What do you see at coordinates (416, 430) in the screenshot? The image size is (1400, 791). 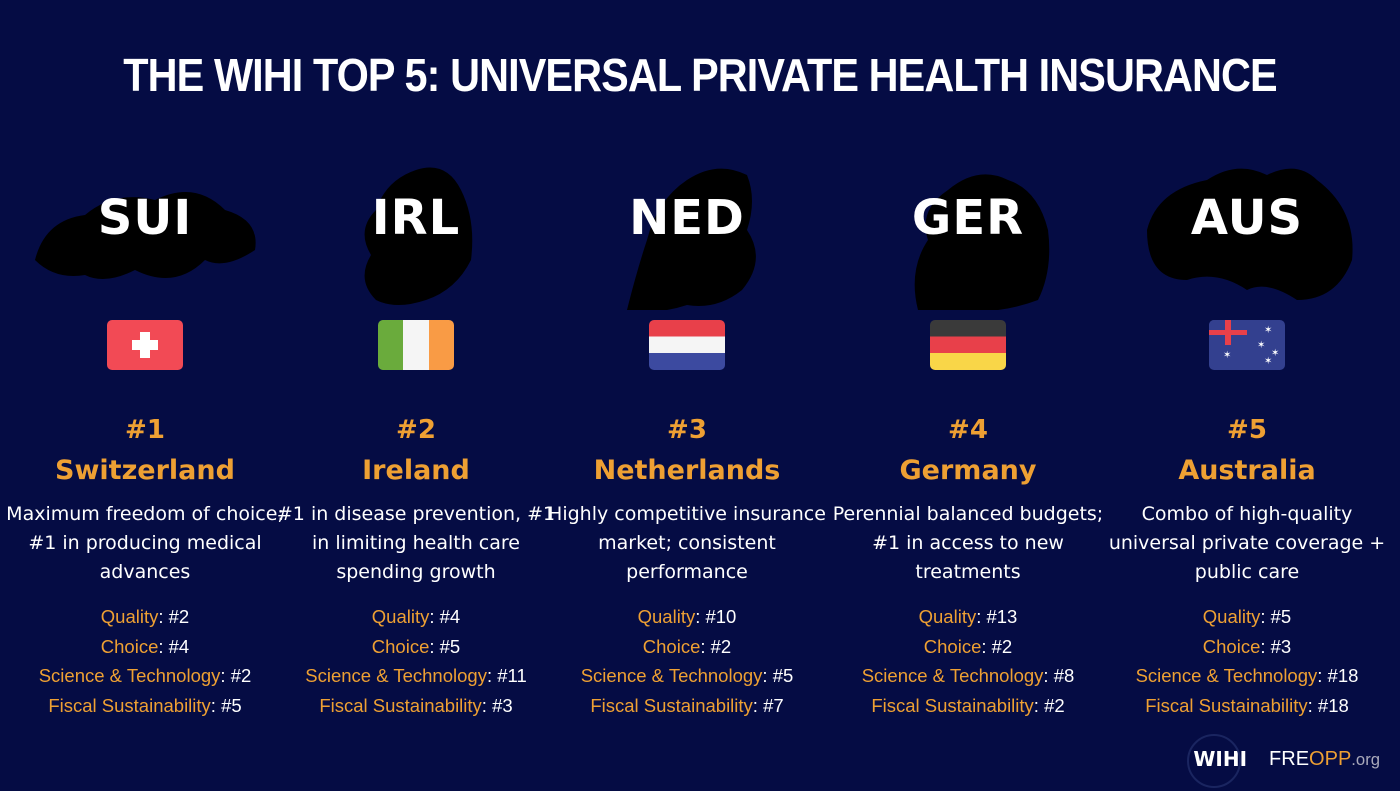 I see `country-rank: #2` at bounding box center [416, 430].